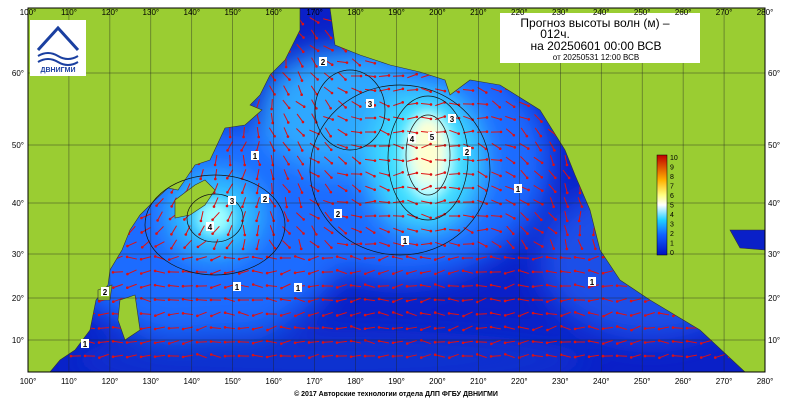  I want to click on title-line: от 20250531 12:00 ВСВ, so click(596, 57).